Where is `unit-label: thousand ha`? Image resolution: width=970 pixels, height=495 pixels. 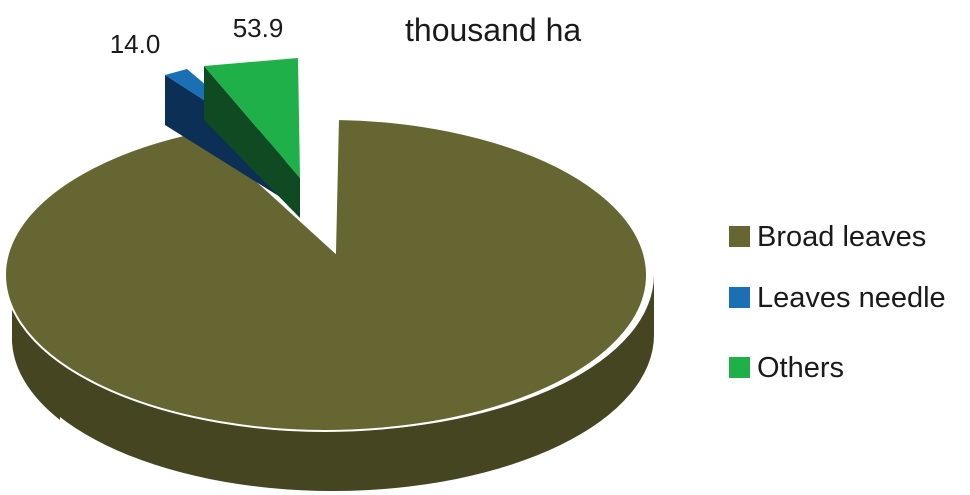 unit-label: thousand ha is located at coordinates (493, 30).